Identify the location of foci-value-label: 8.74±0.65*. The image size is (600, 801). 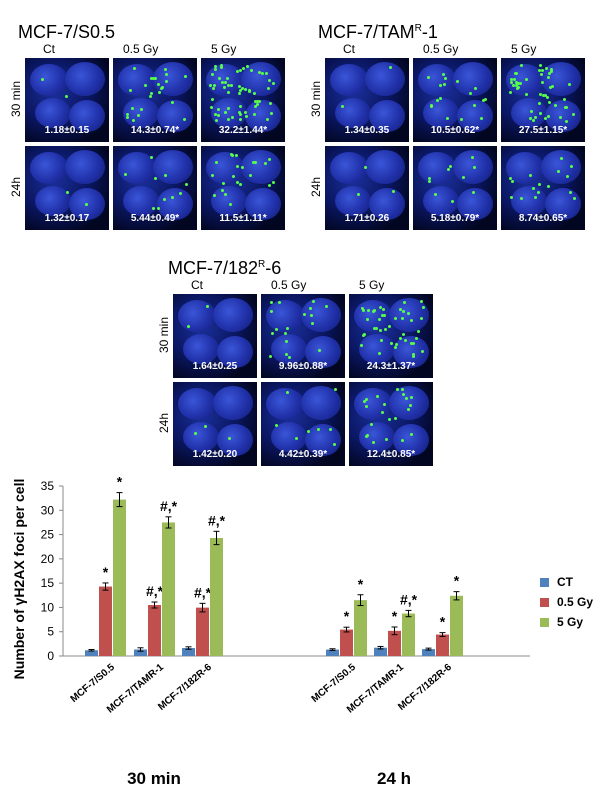
(543, 218).